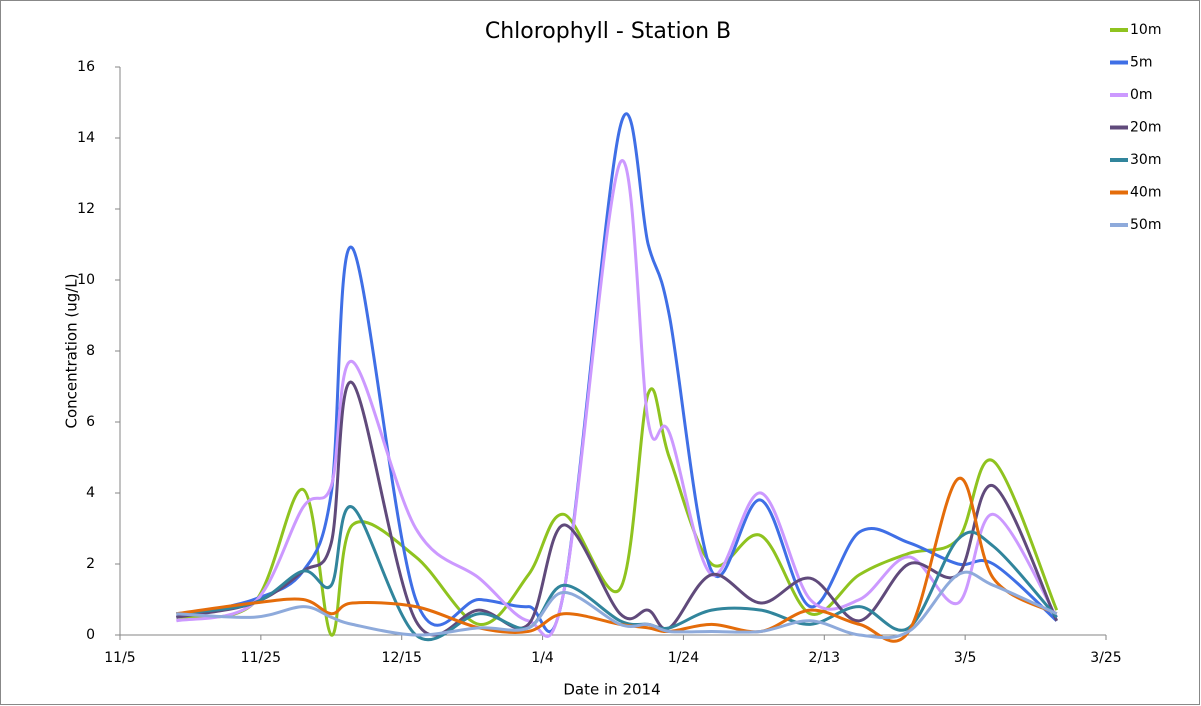  Describe the element at coordinates (119, 658) in the screenshot. I see `x-tick-label: 11/5` at that location.